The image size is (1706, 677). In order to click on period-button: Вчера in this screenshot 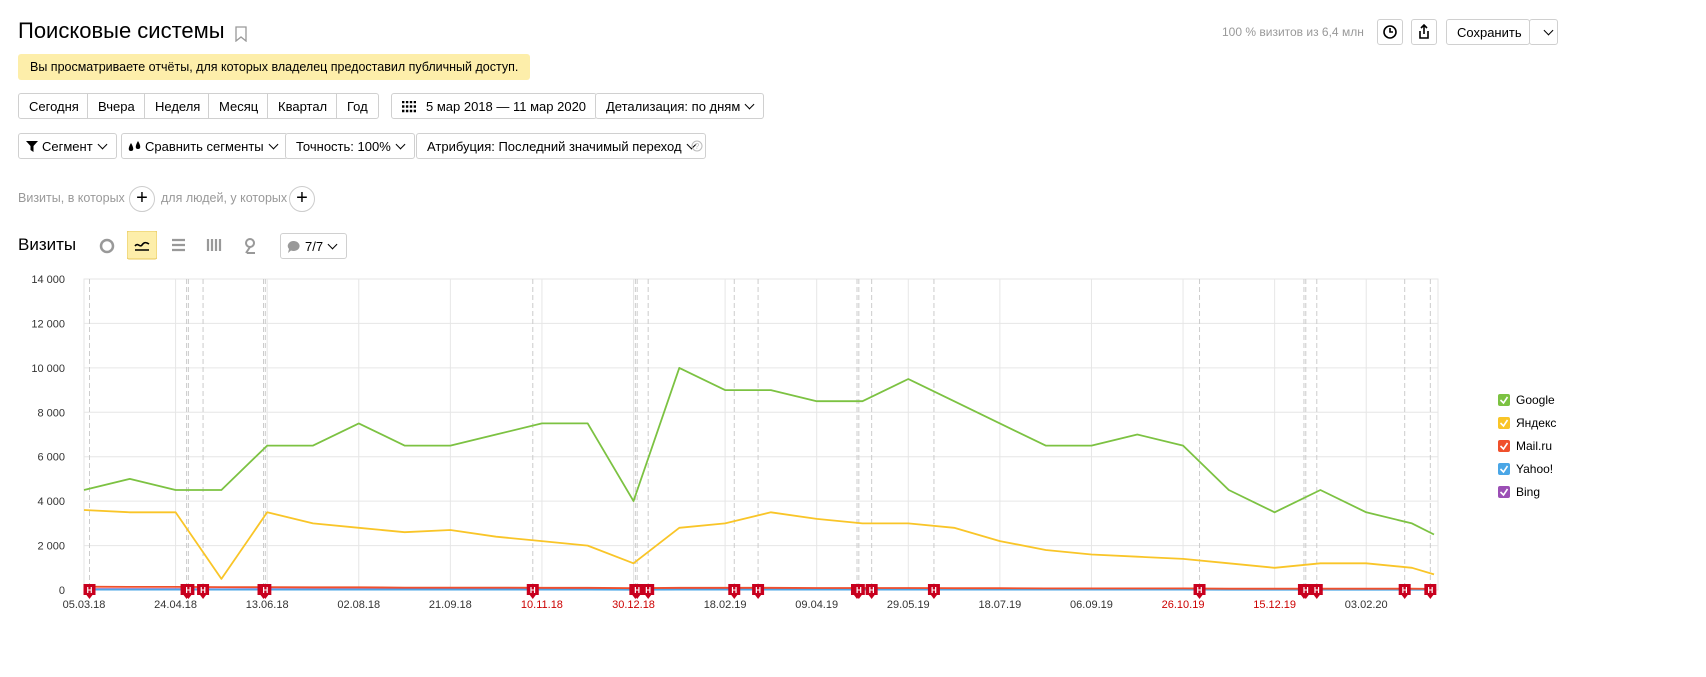, I will do `click(116, 106)`.